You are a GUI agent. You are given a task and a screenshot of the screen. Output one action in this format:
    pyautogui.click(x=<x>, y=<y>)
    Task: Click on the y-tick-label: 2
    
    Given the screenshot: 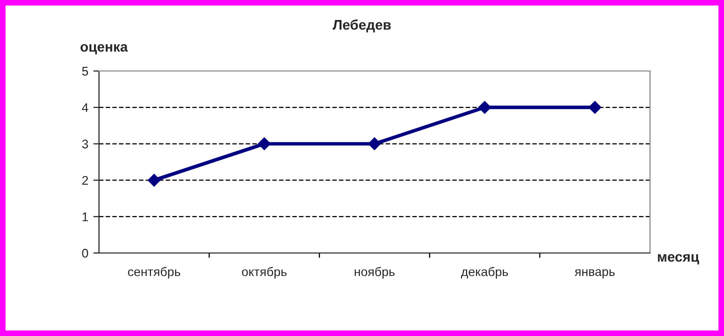 What is the action you would take?
    pyautogui.click(x=85, y=180)
    